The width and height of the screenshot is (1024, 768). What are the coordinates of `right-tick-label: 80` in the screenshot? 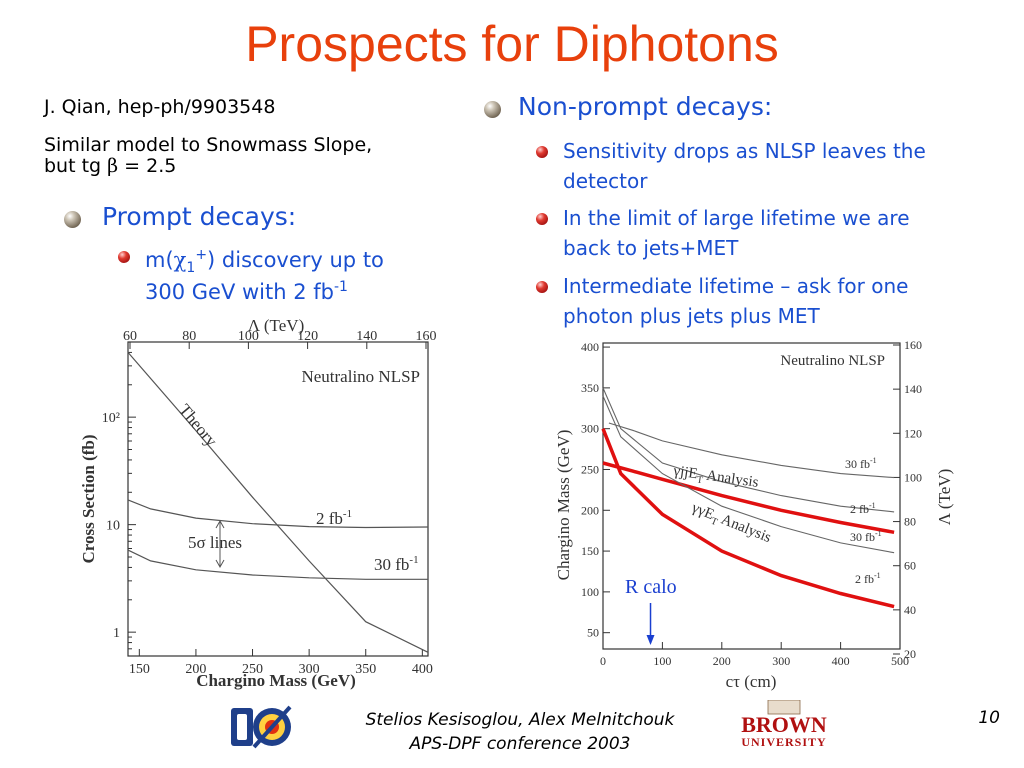 It's located at (910, 522).